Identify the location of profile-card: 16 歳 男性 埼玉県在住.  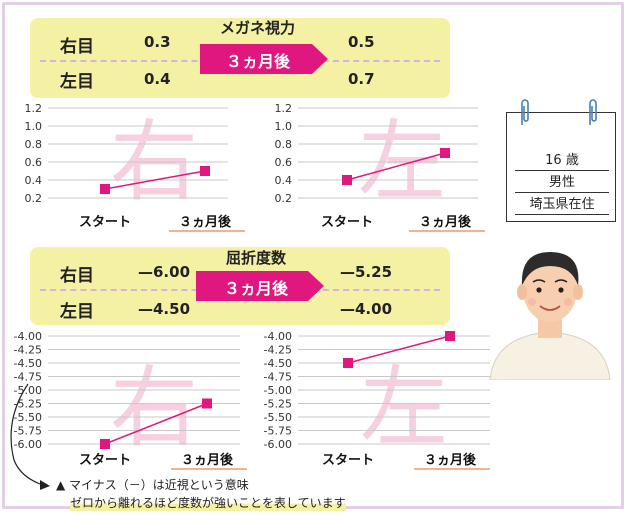
(561, 160).